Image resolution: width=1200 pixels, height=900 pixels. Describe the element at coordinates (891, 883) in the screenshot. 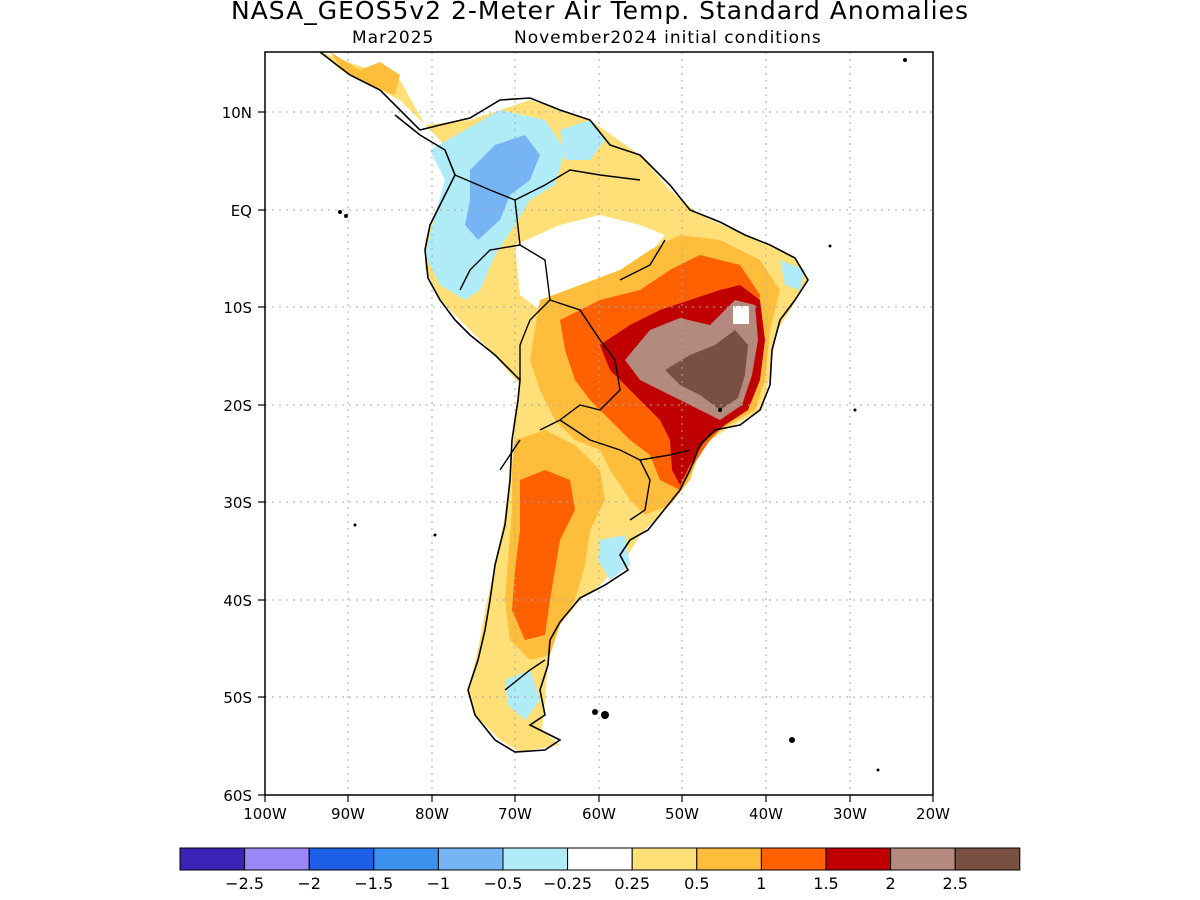

I see `colorbar-label: 2` at that location.